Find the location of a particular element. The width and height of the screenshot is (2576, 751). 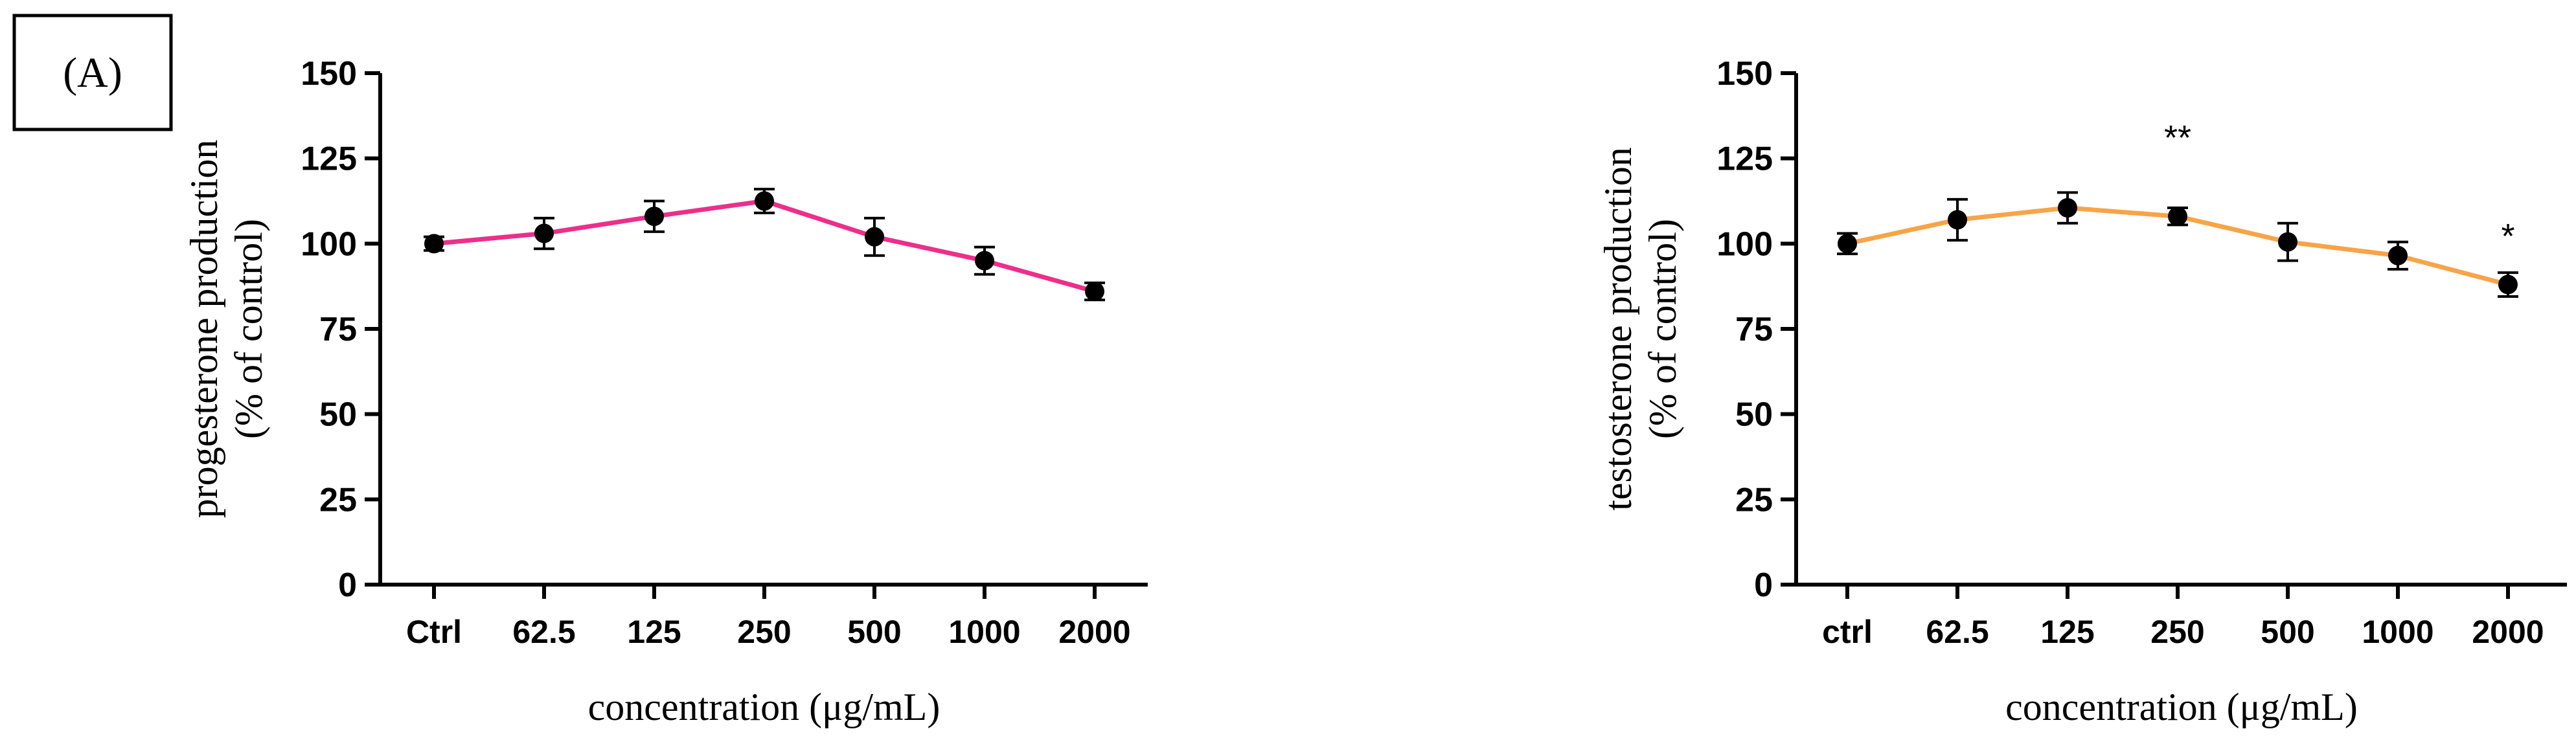

panel-label-box: (A) is located at coordinates (92, 72).